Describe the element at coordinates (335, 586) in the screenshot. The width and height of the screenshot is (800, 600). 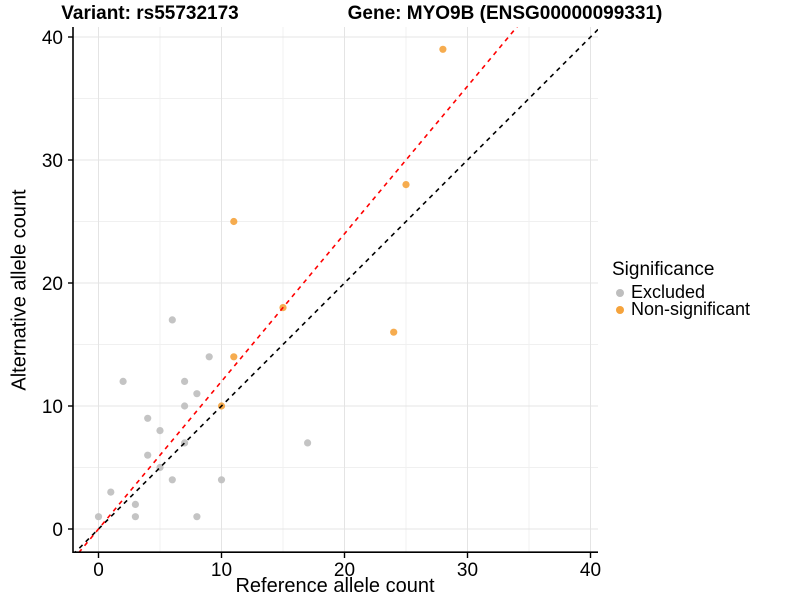
I see `x-axis-title: Reference allele count` at that location.